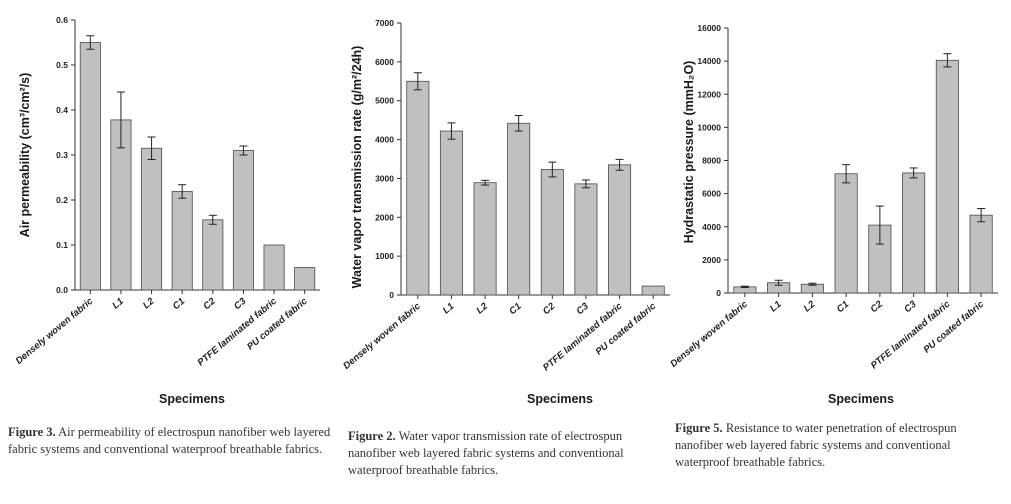 The width and height of the screenshot is (1011, 504). I want to click on y-tick-label: 14000, so click(709, 61).